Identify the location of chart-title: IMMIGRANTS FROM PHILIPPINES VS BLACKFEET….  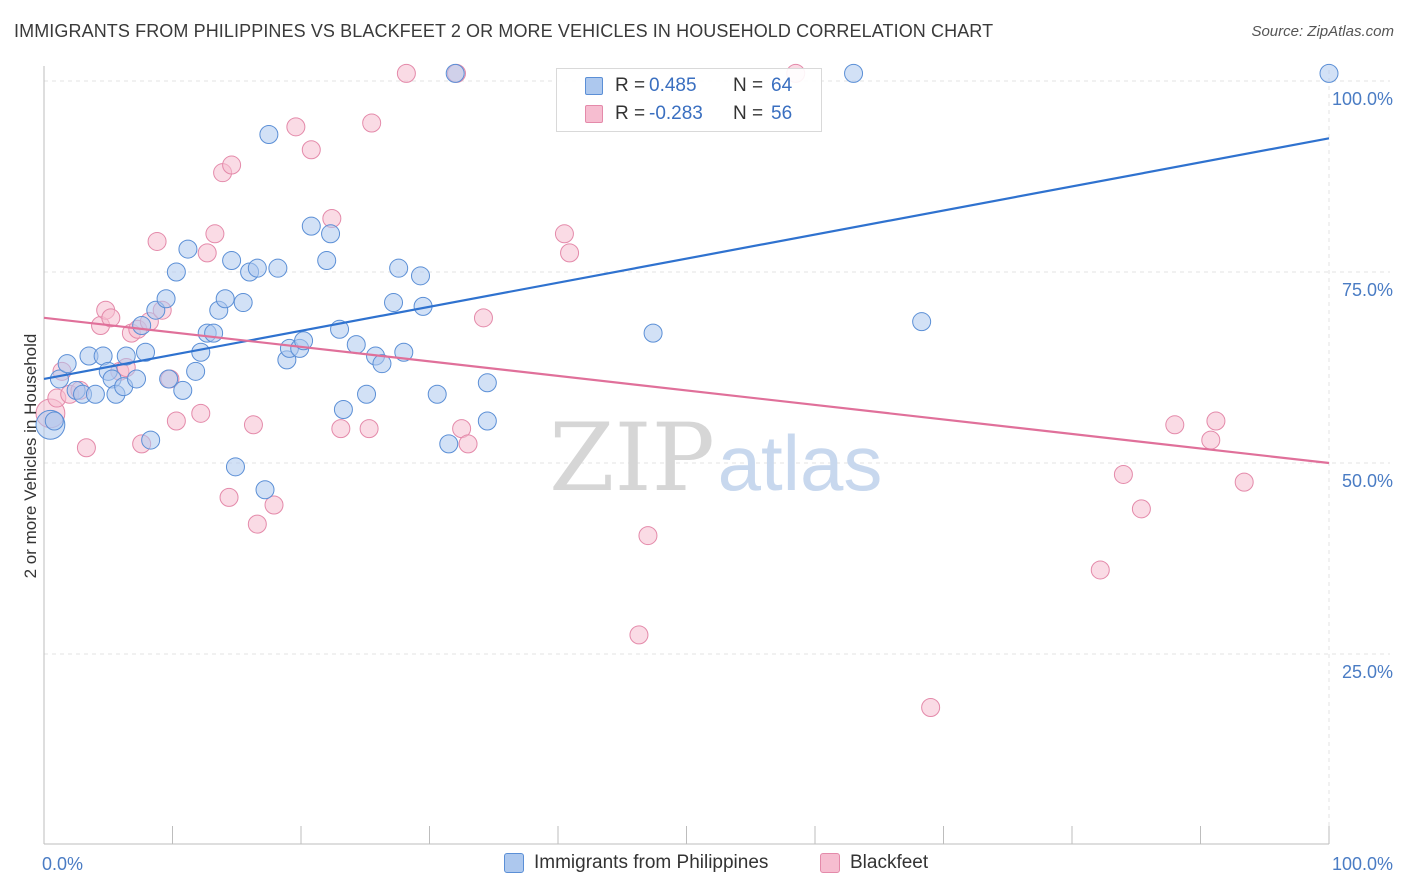
(504, 31).